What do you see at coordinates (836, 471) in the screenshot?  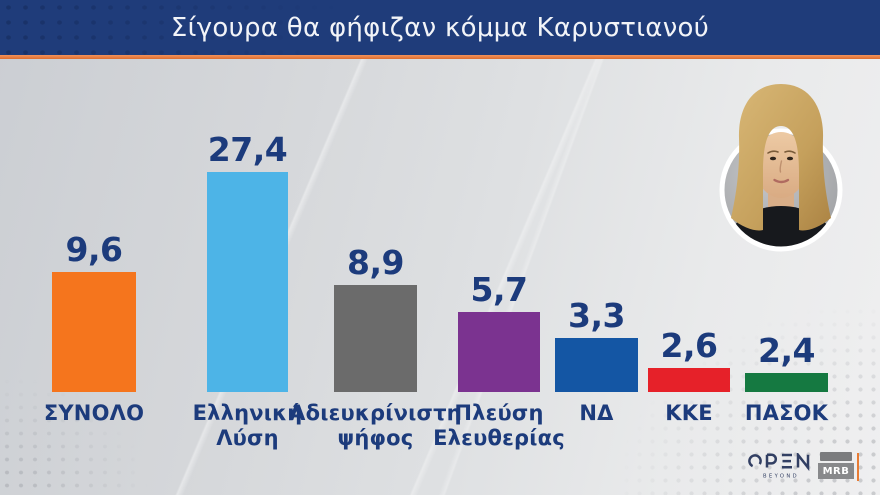 I see `mrb-logo-text: MRB` at bounding box center [836, 471].